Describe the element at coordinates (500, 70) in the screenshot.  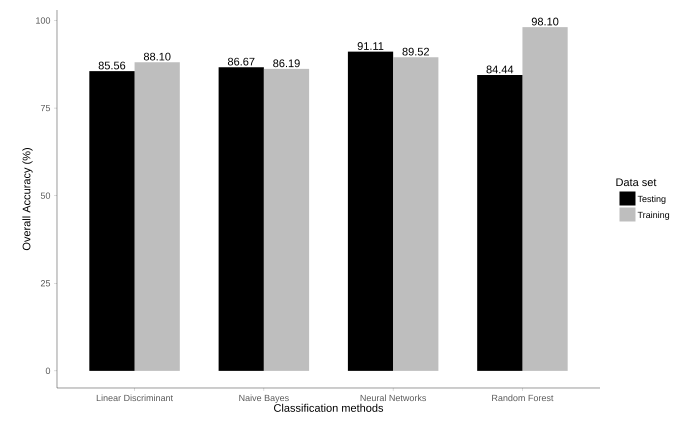
I see `data-label: 84.44` at that location.